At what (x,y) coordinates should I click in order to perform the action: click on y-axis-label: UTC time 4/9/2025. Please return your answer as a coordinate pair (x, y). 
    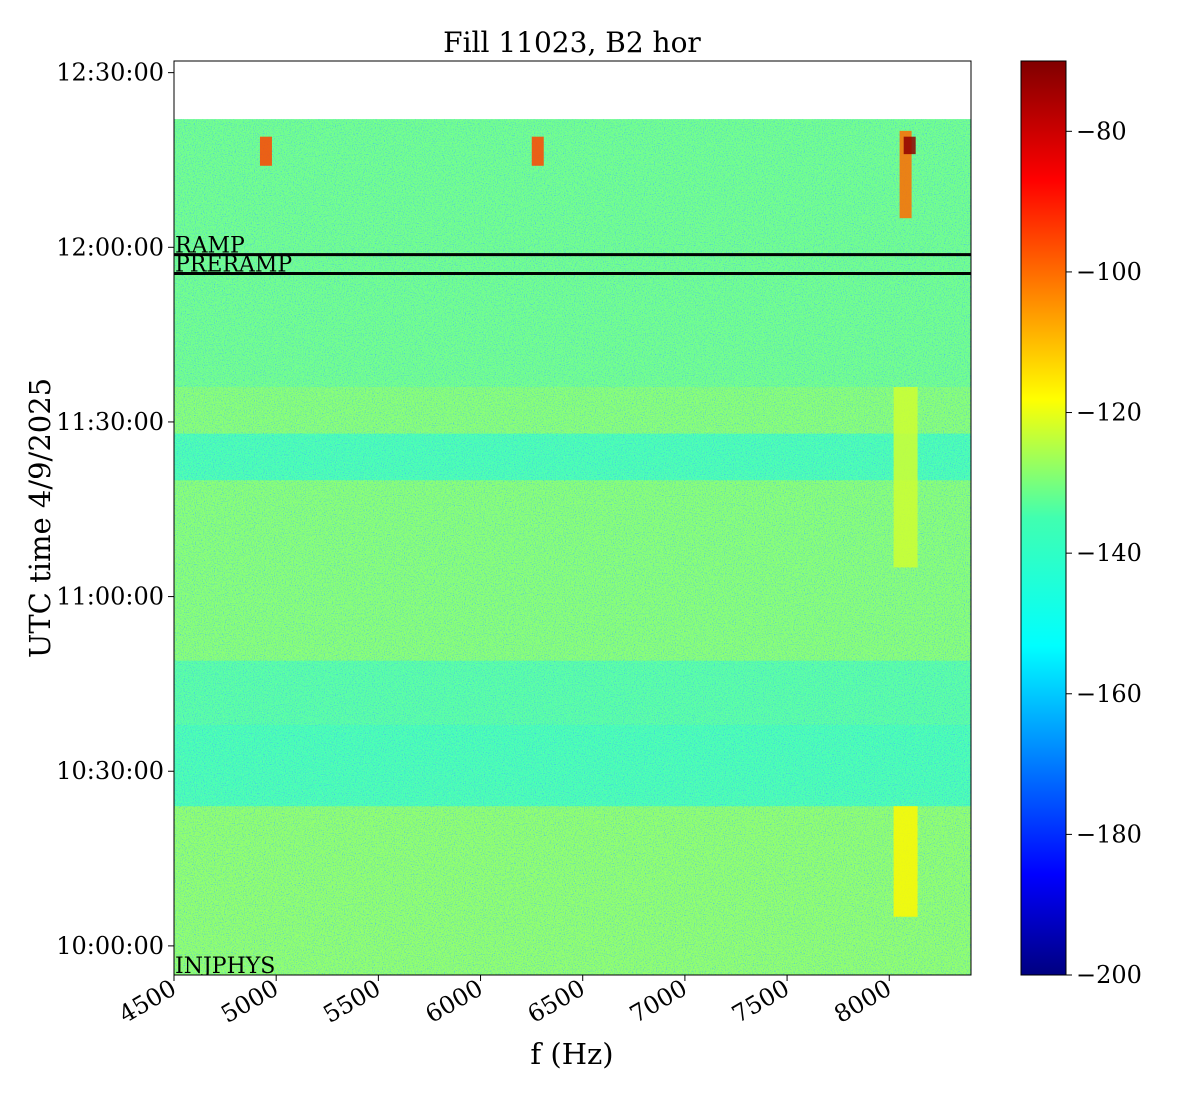
    Looking at the image, I should click on (40, 518).